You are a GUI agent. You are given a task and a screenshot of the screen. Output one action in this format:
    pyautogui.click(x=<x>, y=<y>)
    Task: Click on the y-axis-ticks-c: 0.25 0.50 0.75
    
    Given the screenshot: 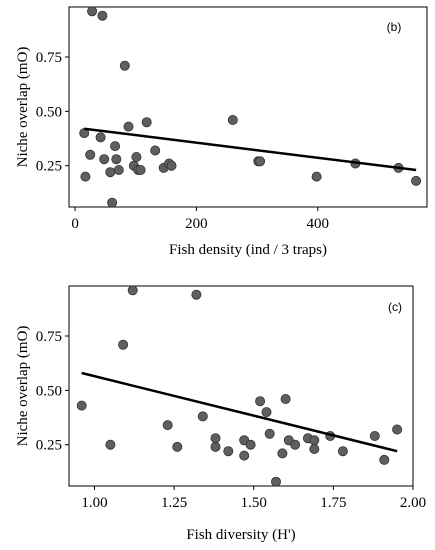 What is the action you would take?
    pyautogui.click(x=52, y=391)
    